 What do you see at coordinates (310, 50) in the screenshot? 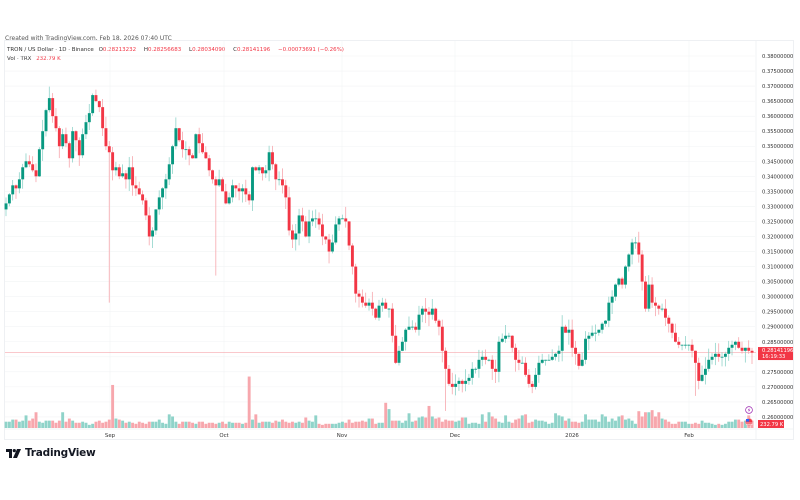
I see `change-value: −0.00073691 (−0.26%)` at bounding box center [310, 50].